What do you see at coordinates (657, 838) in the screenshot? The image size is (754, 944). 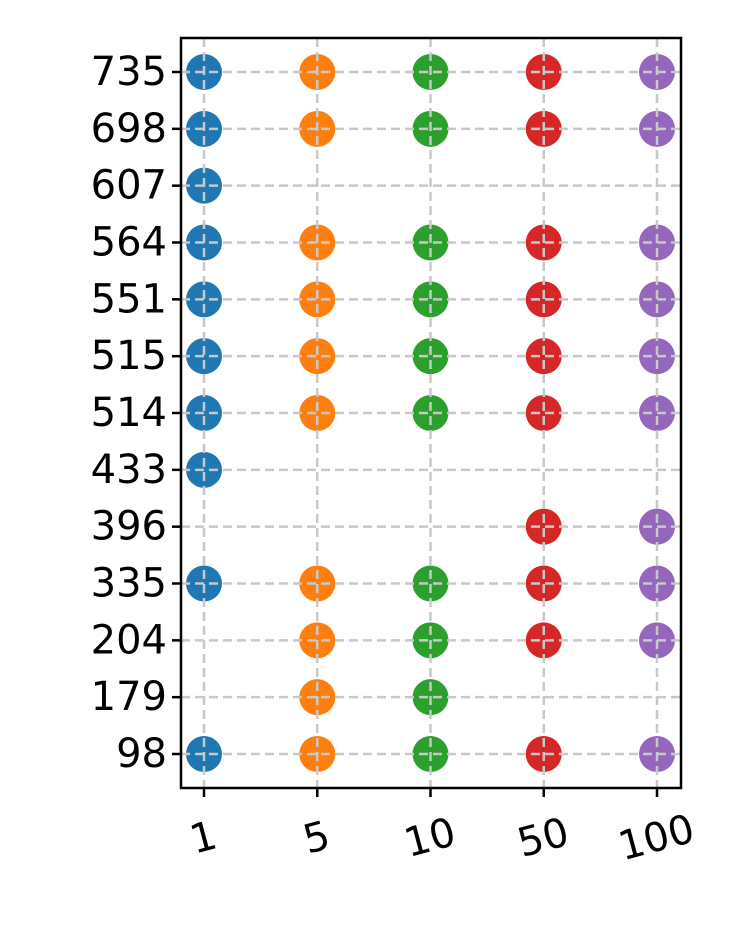 I see `x-tick-label: 100` at bounding box center [657, 838].